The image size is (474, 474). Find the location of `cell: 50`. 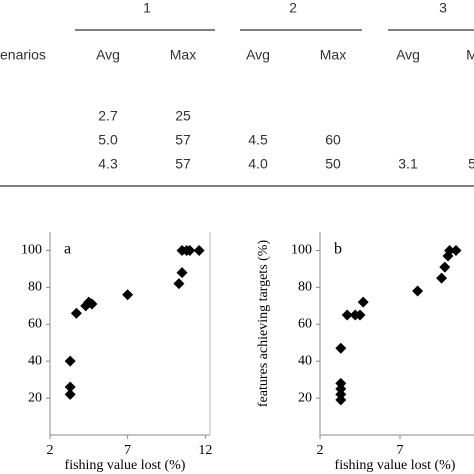

cell: 50 is located at coordinates (333, 164).